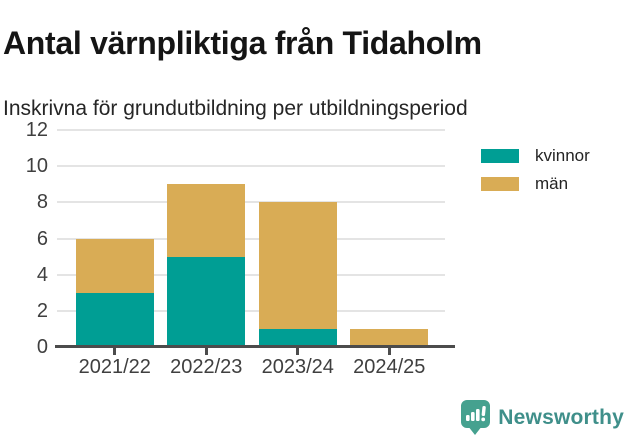 The image size is (631, 439). I want to click on x-tick-label: 2023/24, so click(297, 367).